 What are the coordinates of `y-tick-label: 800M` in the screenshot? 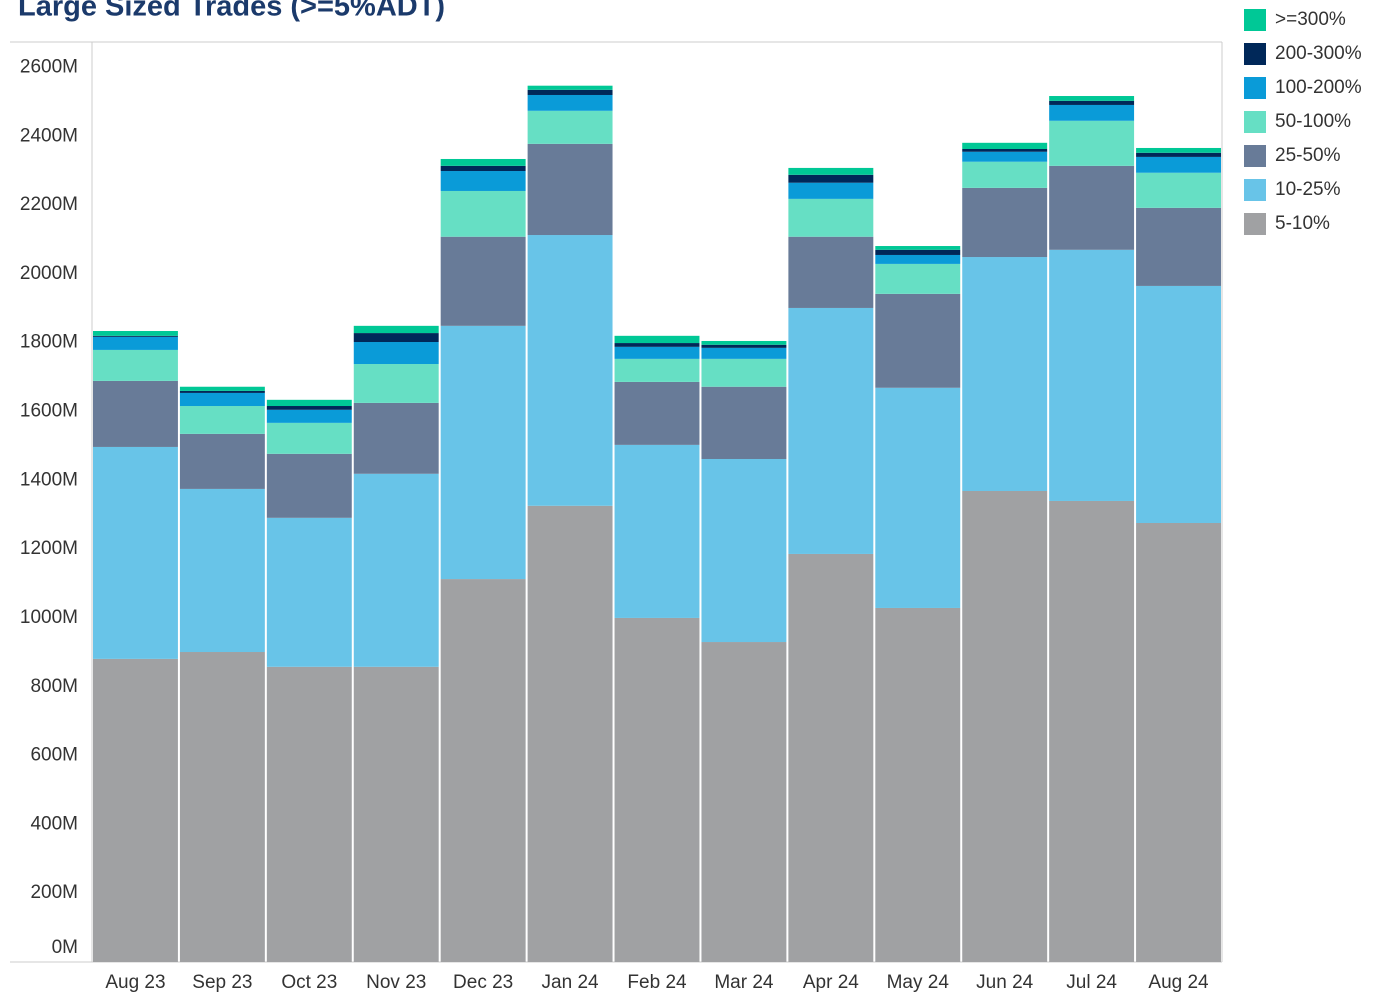 It's located at (54, 686).